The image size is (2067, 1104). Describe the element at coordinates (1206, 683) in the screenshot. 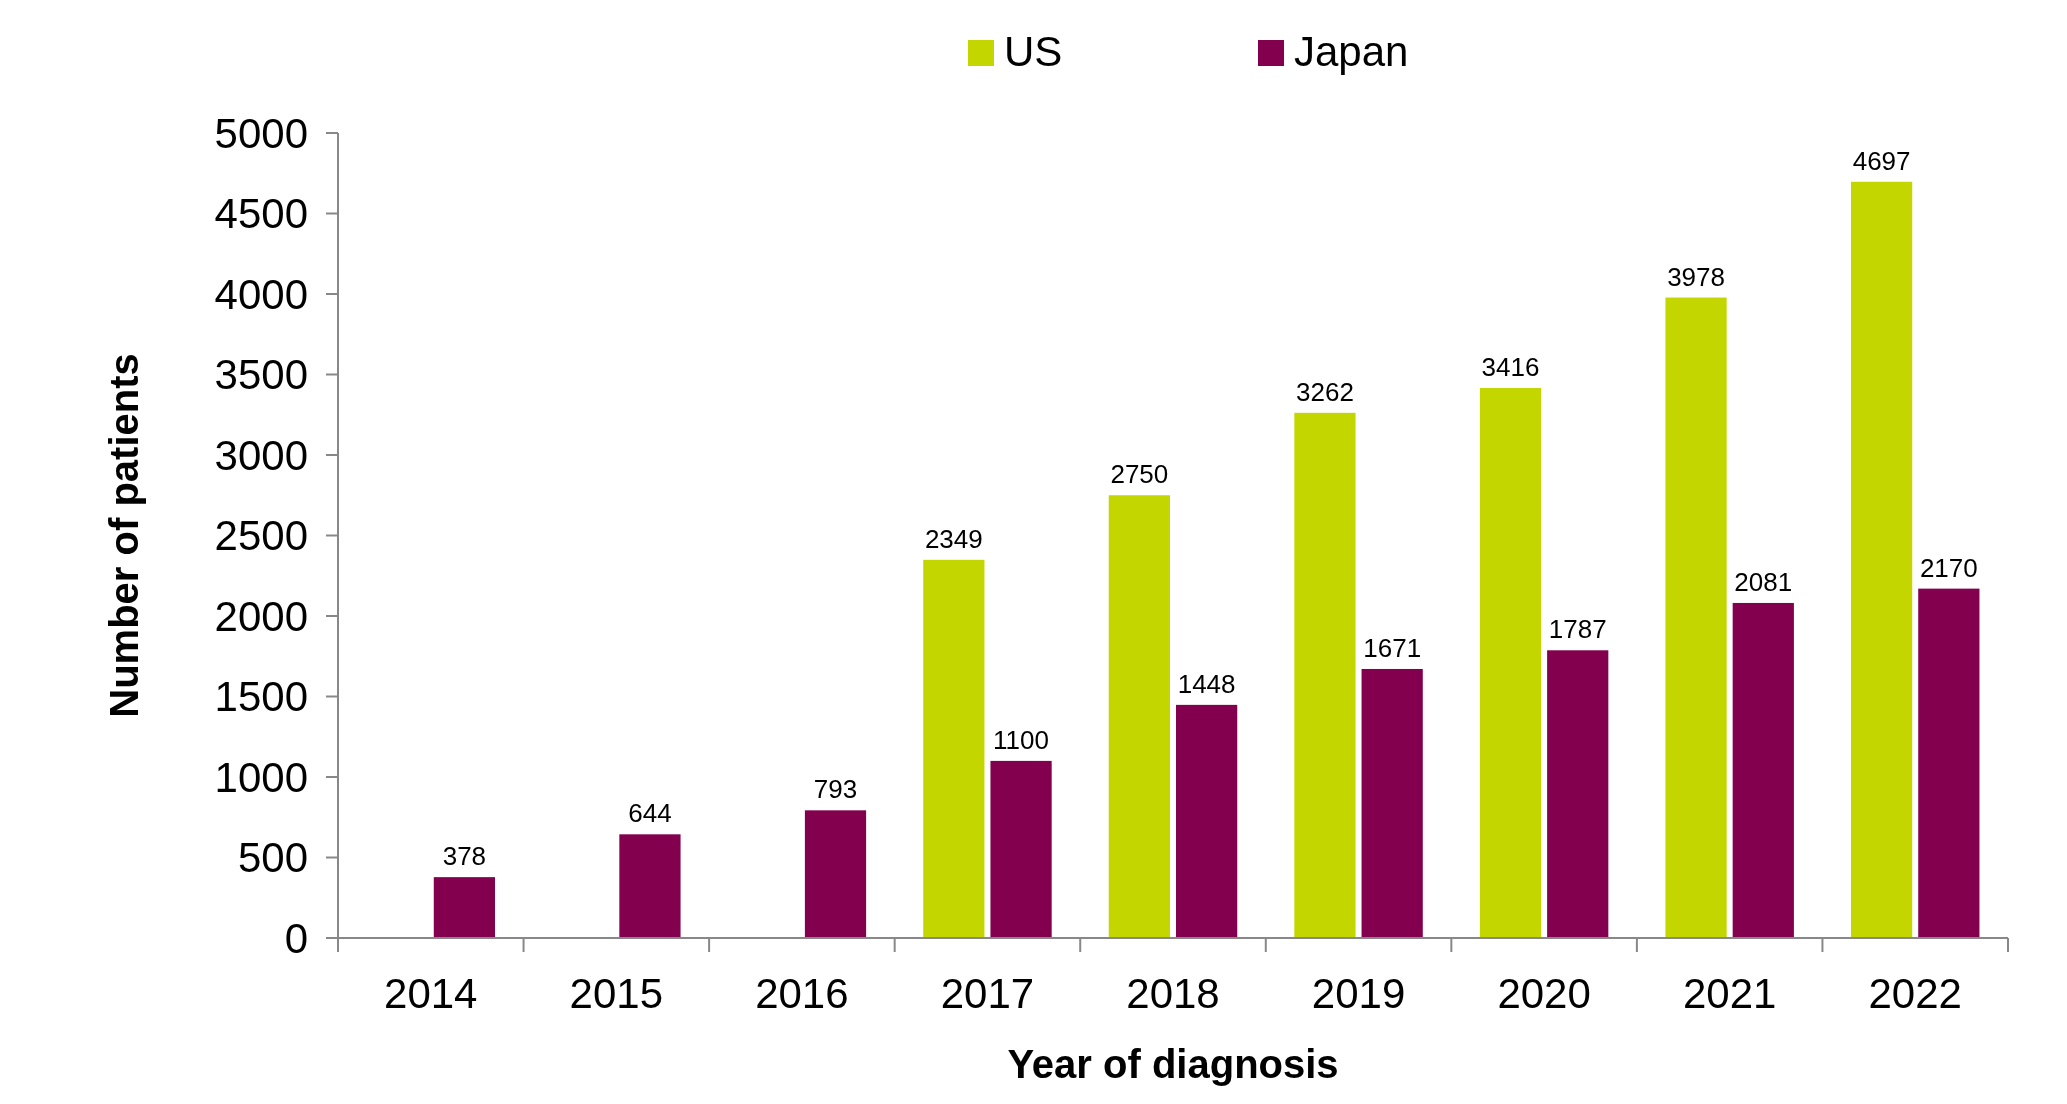

I see `data-label: 1448` at that location.